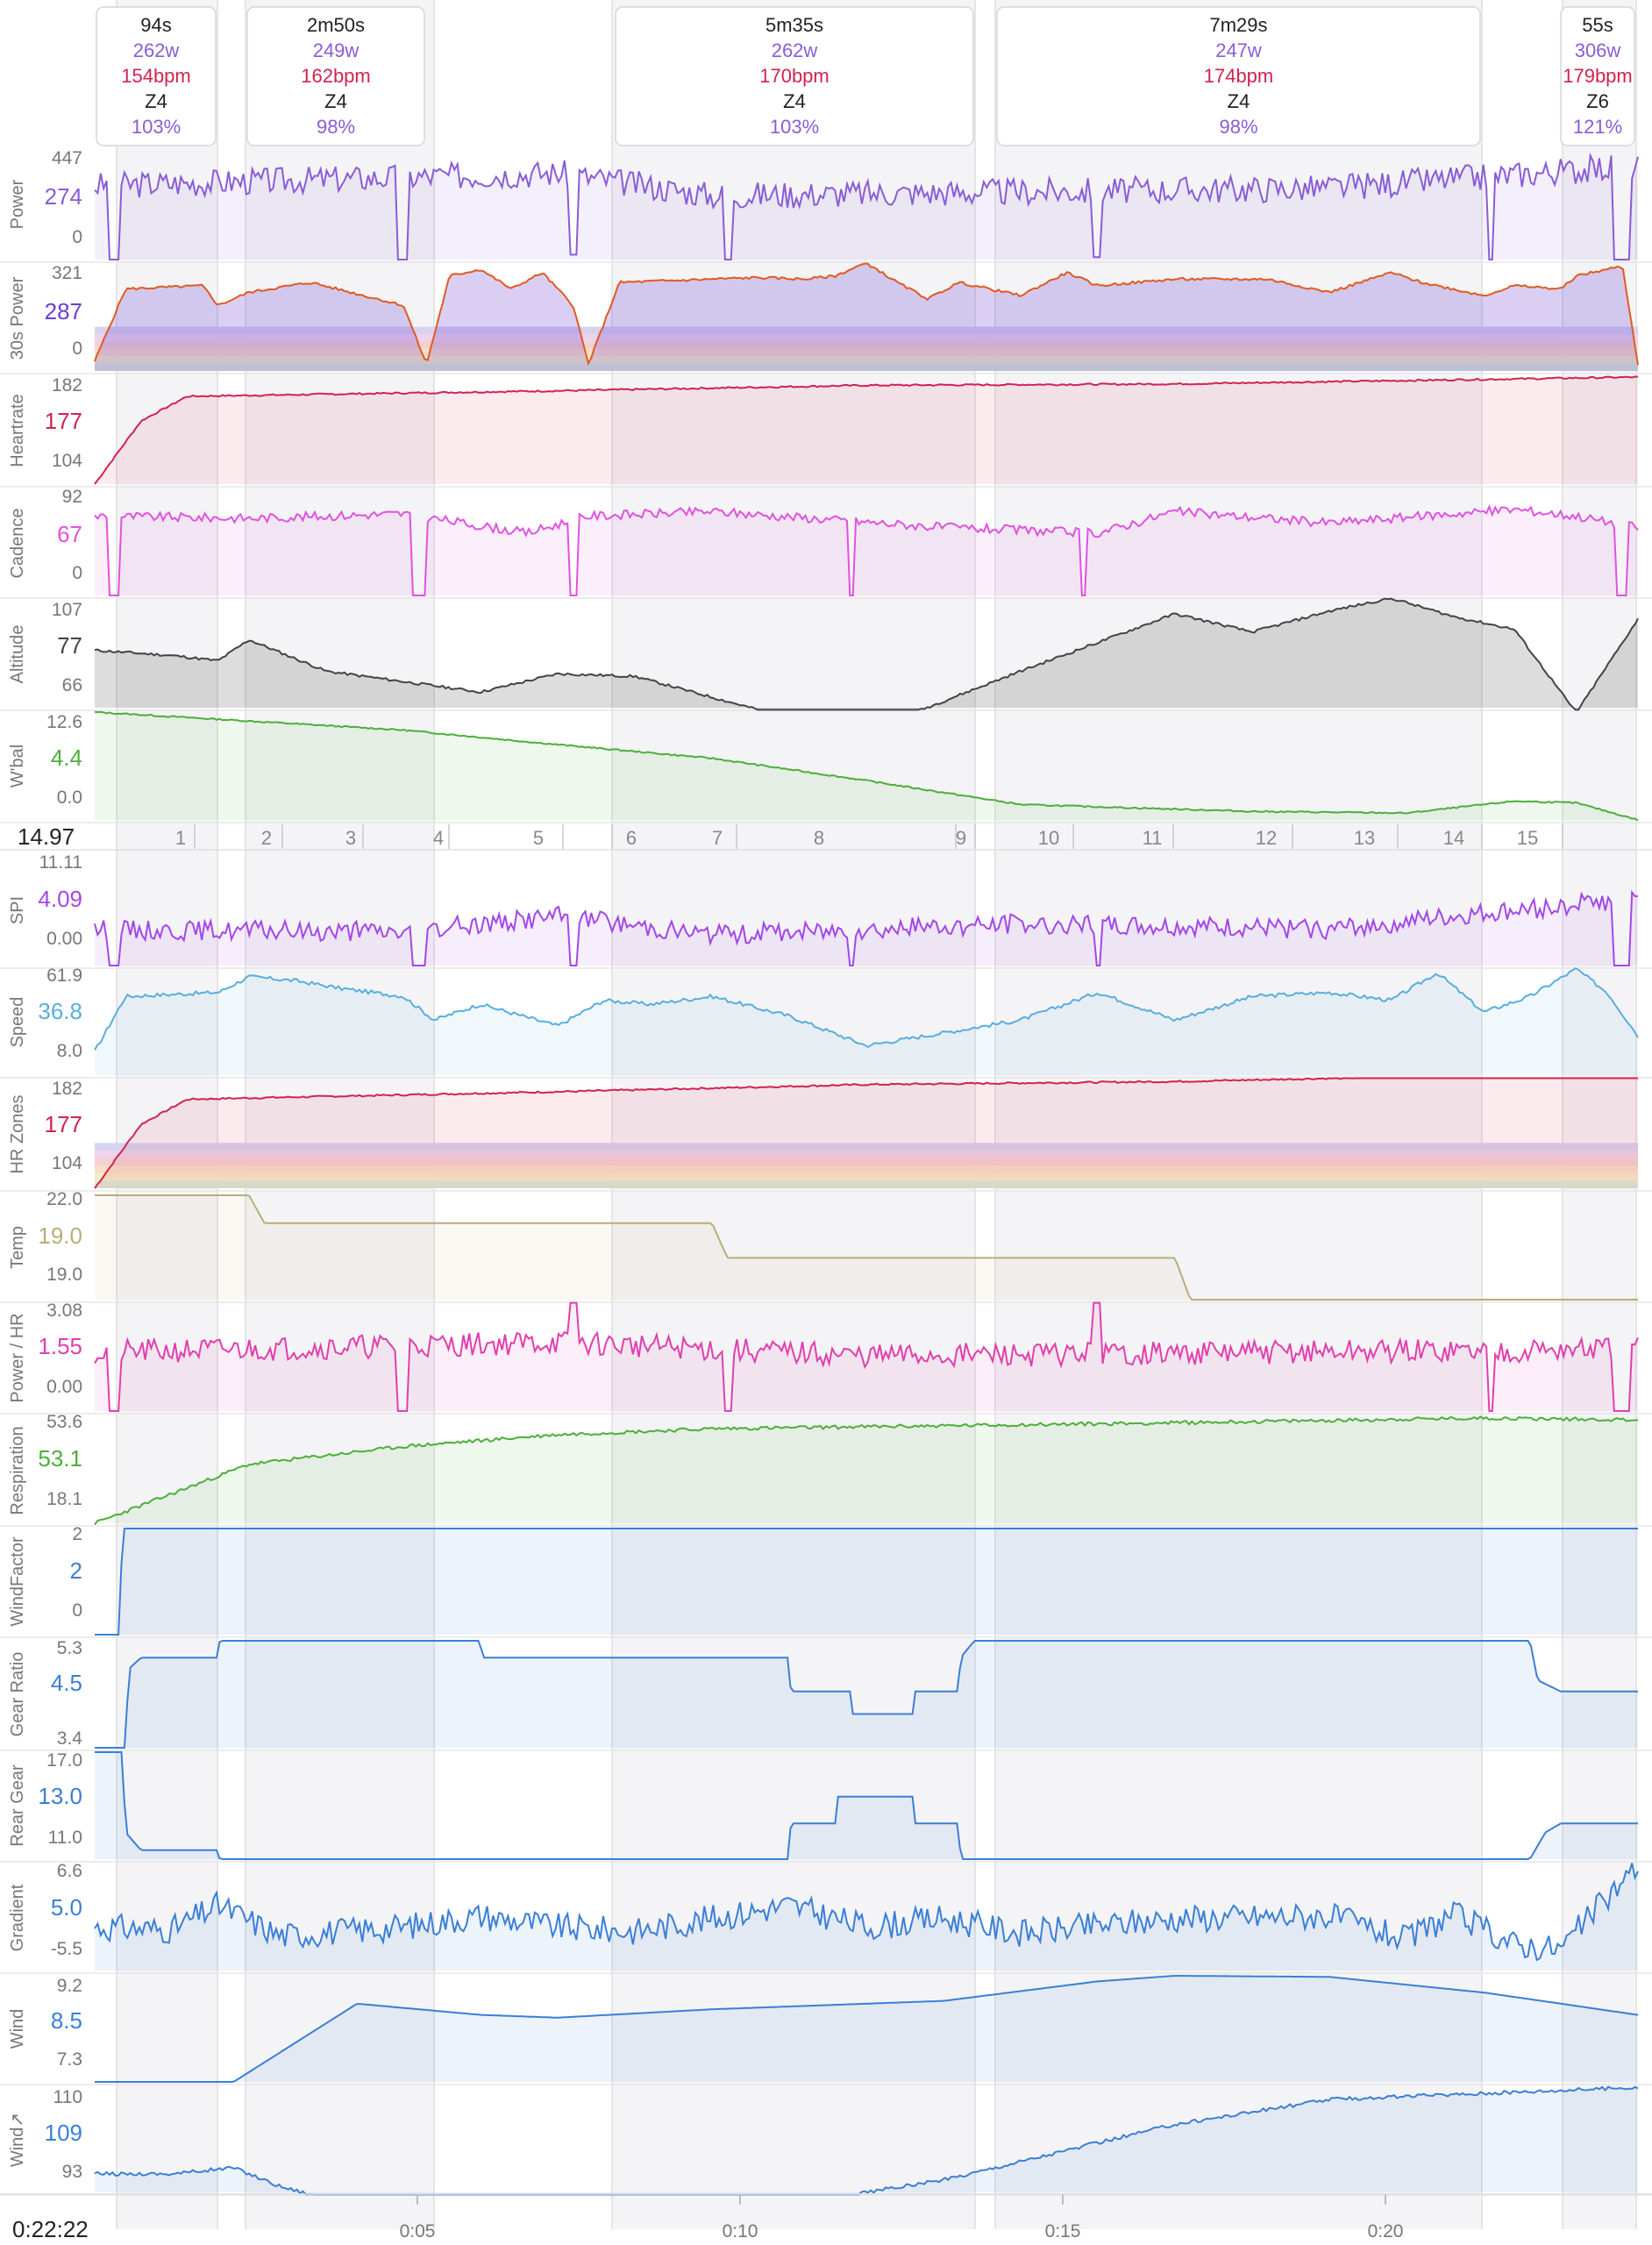 The width and height of the screenshot is (1652, 2245). I want to click on y-tick: 93, so click(72, 2172).